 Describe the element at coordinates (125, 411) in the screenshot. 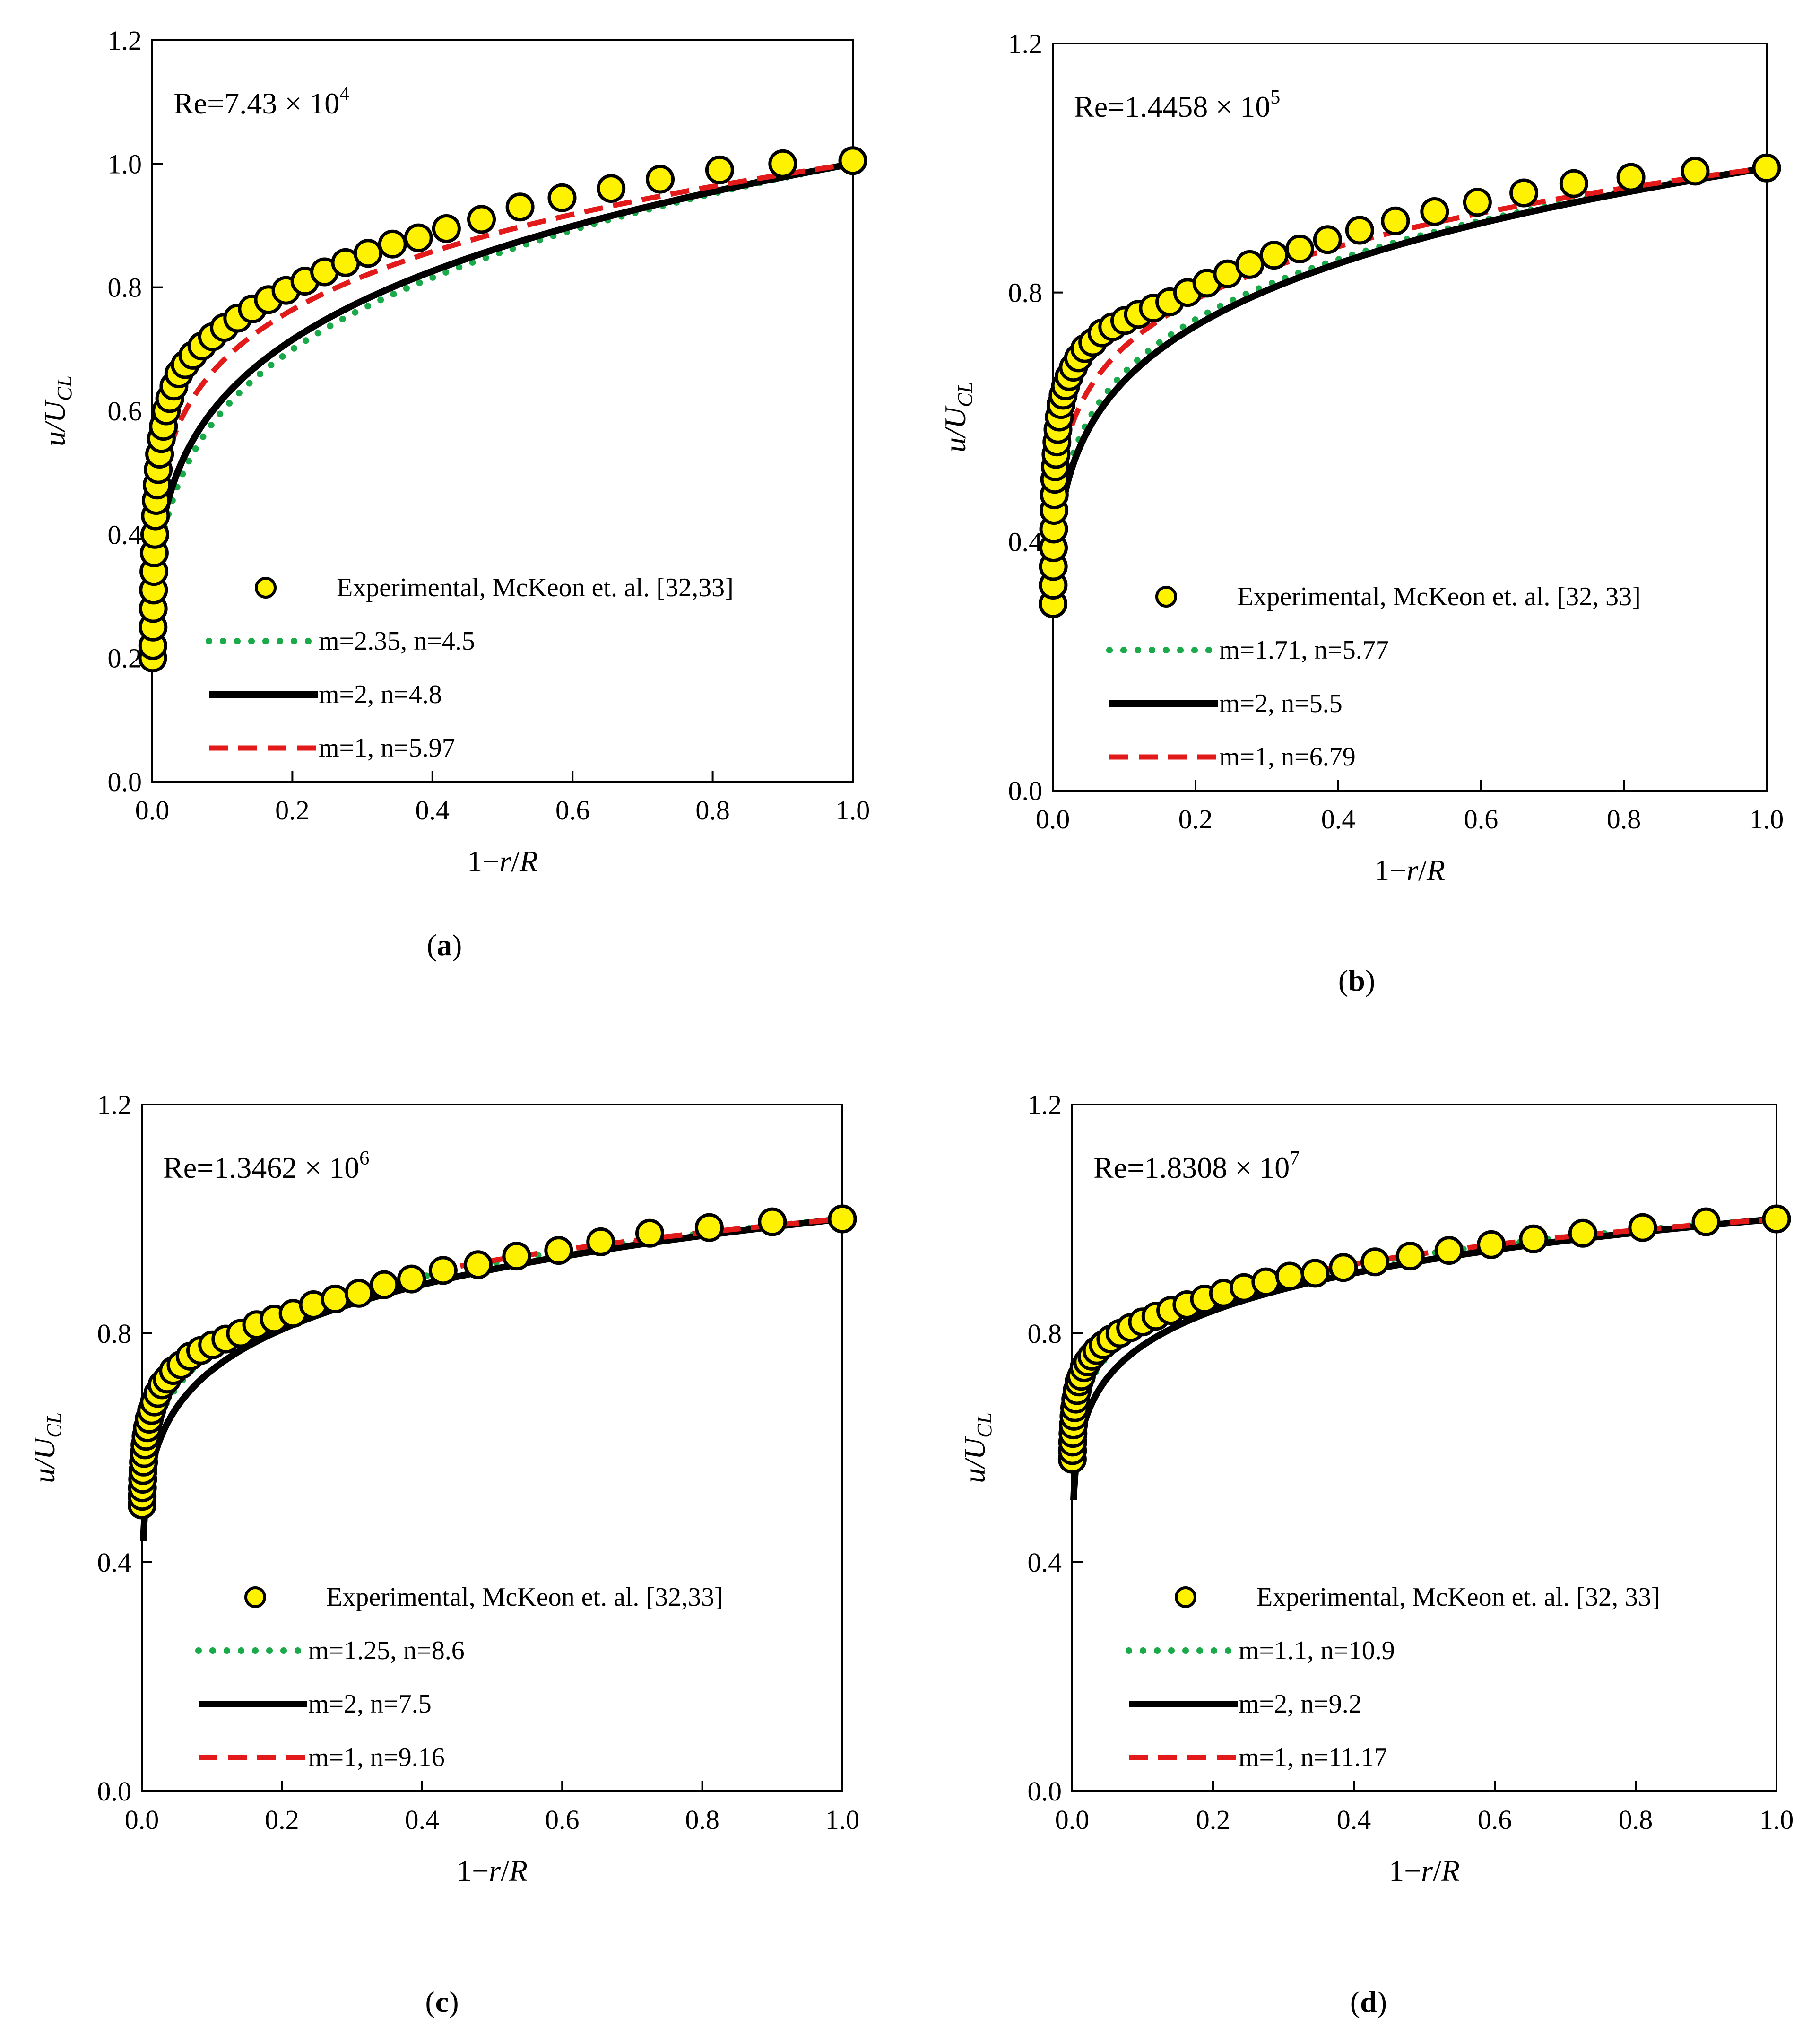

I see `y-tick-label: 0.6` at that location.